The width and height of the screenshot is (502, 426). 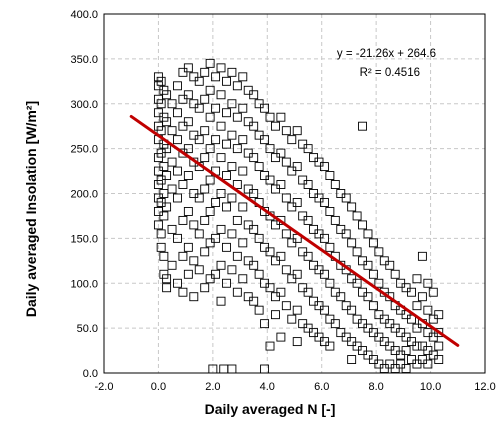 What do you see at coordinates (158, 387) in the screenshot?
I see `x-tick-label: 0.0` at bounding box center [158, 387].